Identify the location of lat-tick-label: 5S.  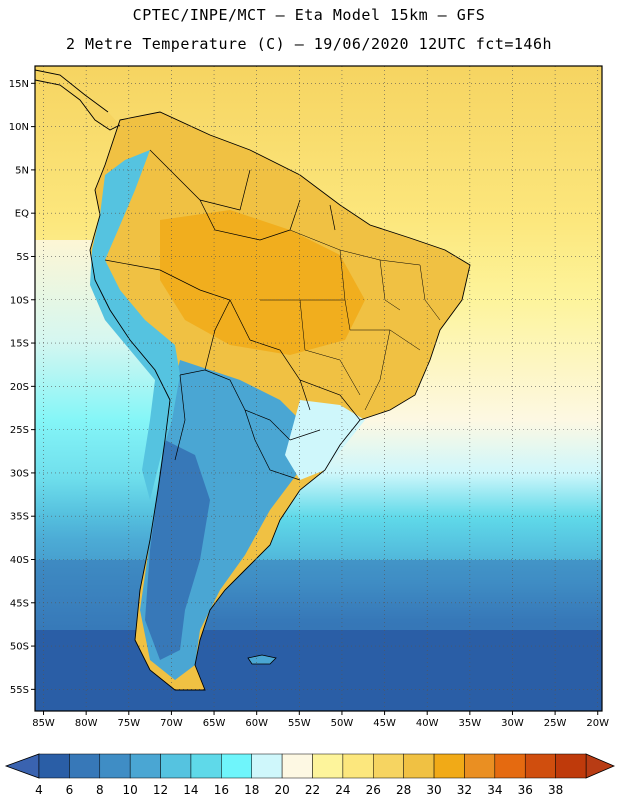
(22, 257).